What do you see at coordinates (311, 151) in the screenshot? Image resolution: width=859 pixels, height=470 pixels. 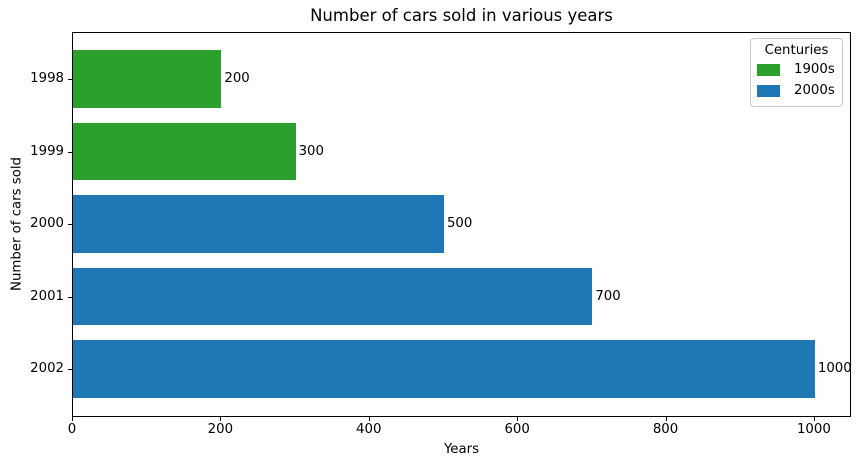 I see `bar-value-label-1999: 300` at bounding box center [311, 151].